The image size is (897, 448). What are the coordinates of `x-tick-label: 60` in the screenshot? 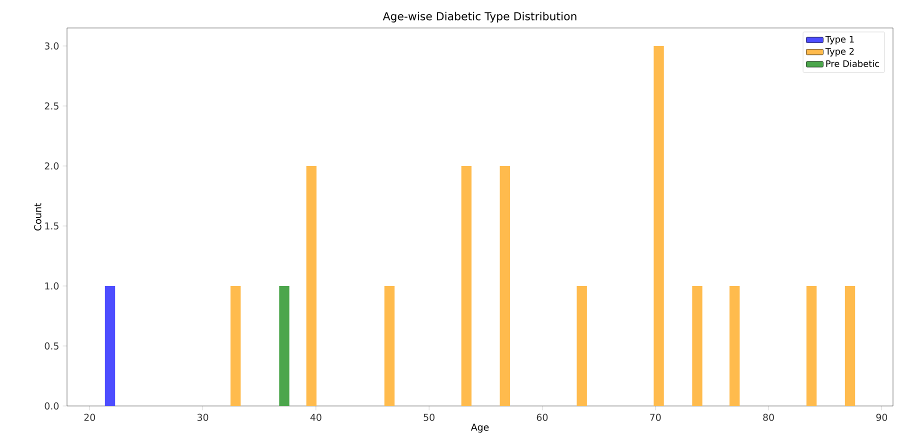 It's located at (542, 417).